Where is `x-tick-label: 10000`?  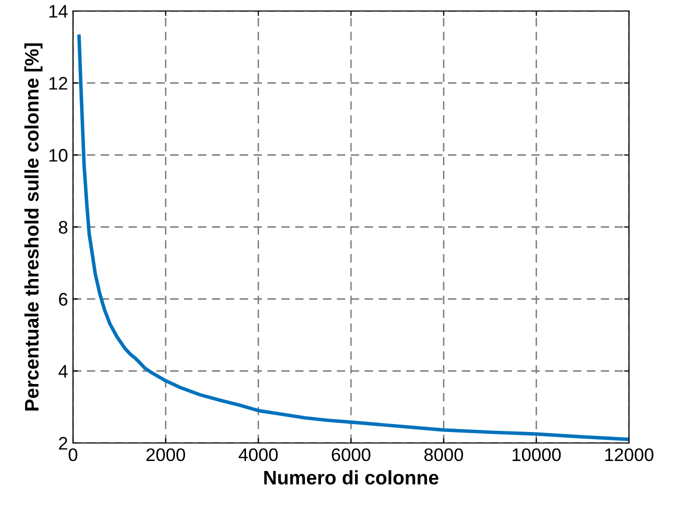 x-tick-label: 10000 is located at coordinates (536, 455).